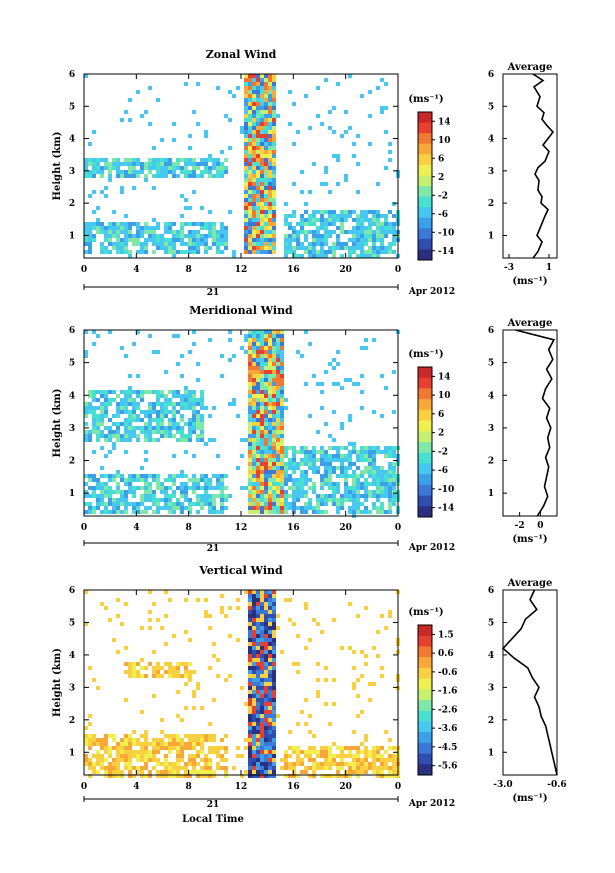 This screenshot has height=873, width=615. What do you see at coordinates (72, 591) in the screenshot?
I see `y-tick-label: 6` at bounding box center [72, 591].